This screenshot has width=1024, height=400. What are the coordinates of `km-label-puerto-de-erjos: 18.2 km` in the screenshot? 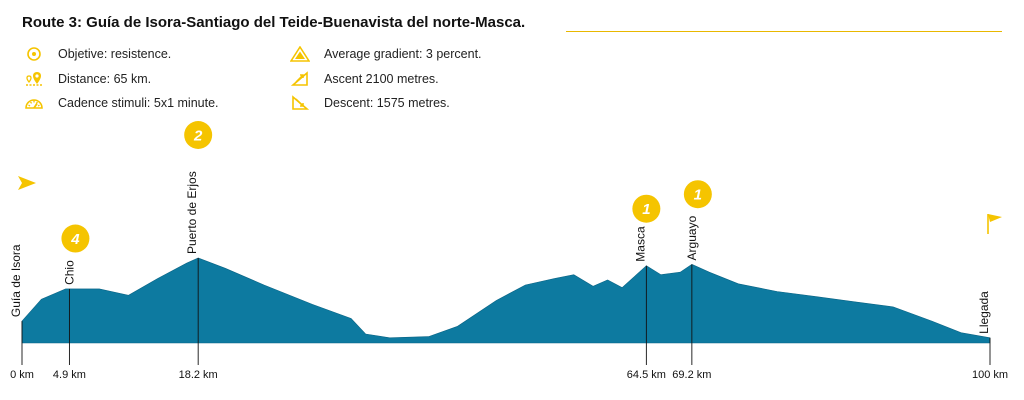 It's located at (198, 375).